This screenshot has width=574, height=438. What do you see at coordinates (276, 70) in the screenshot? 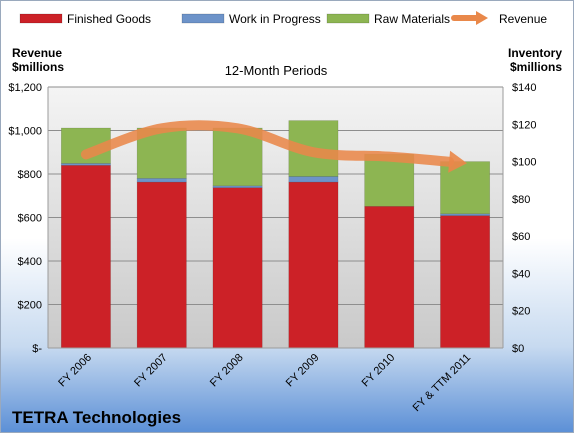
I see `chart-subtitle: 12-Month Periods` at bounding box center [276, 70].